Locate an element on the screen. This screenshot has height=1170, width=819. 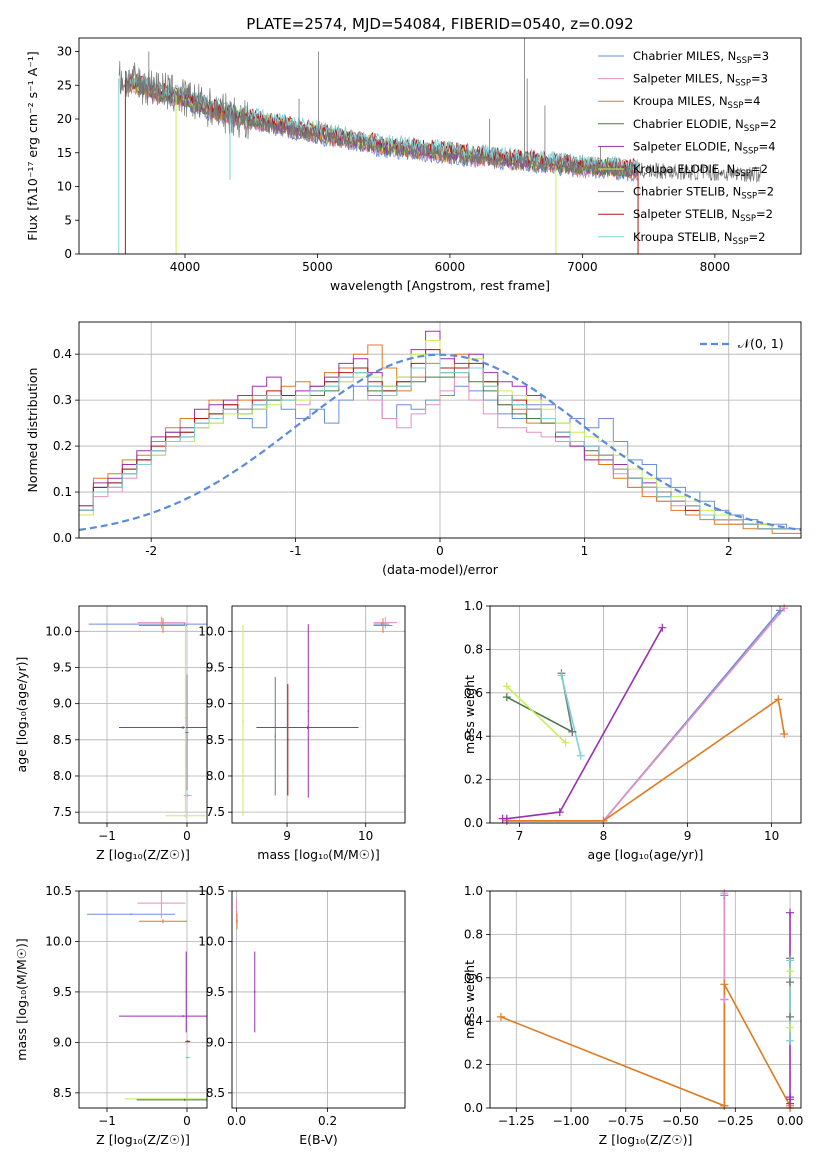
weight-line-salpeter_elodie is located at coordinates (582, 723).